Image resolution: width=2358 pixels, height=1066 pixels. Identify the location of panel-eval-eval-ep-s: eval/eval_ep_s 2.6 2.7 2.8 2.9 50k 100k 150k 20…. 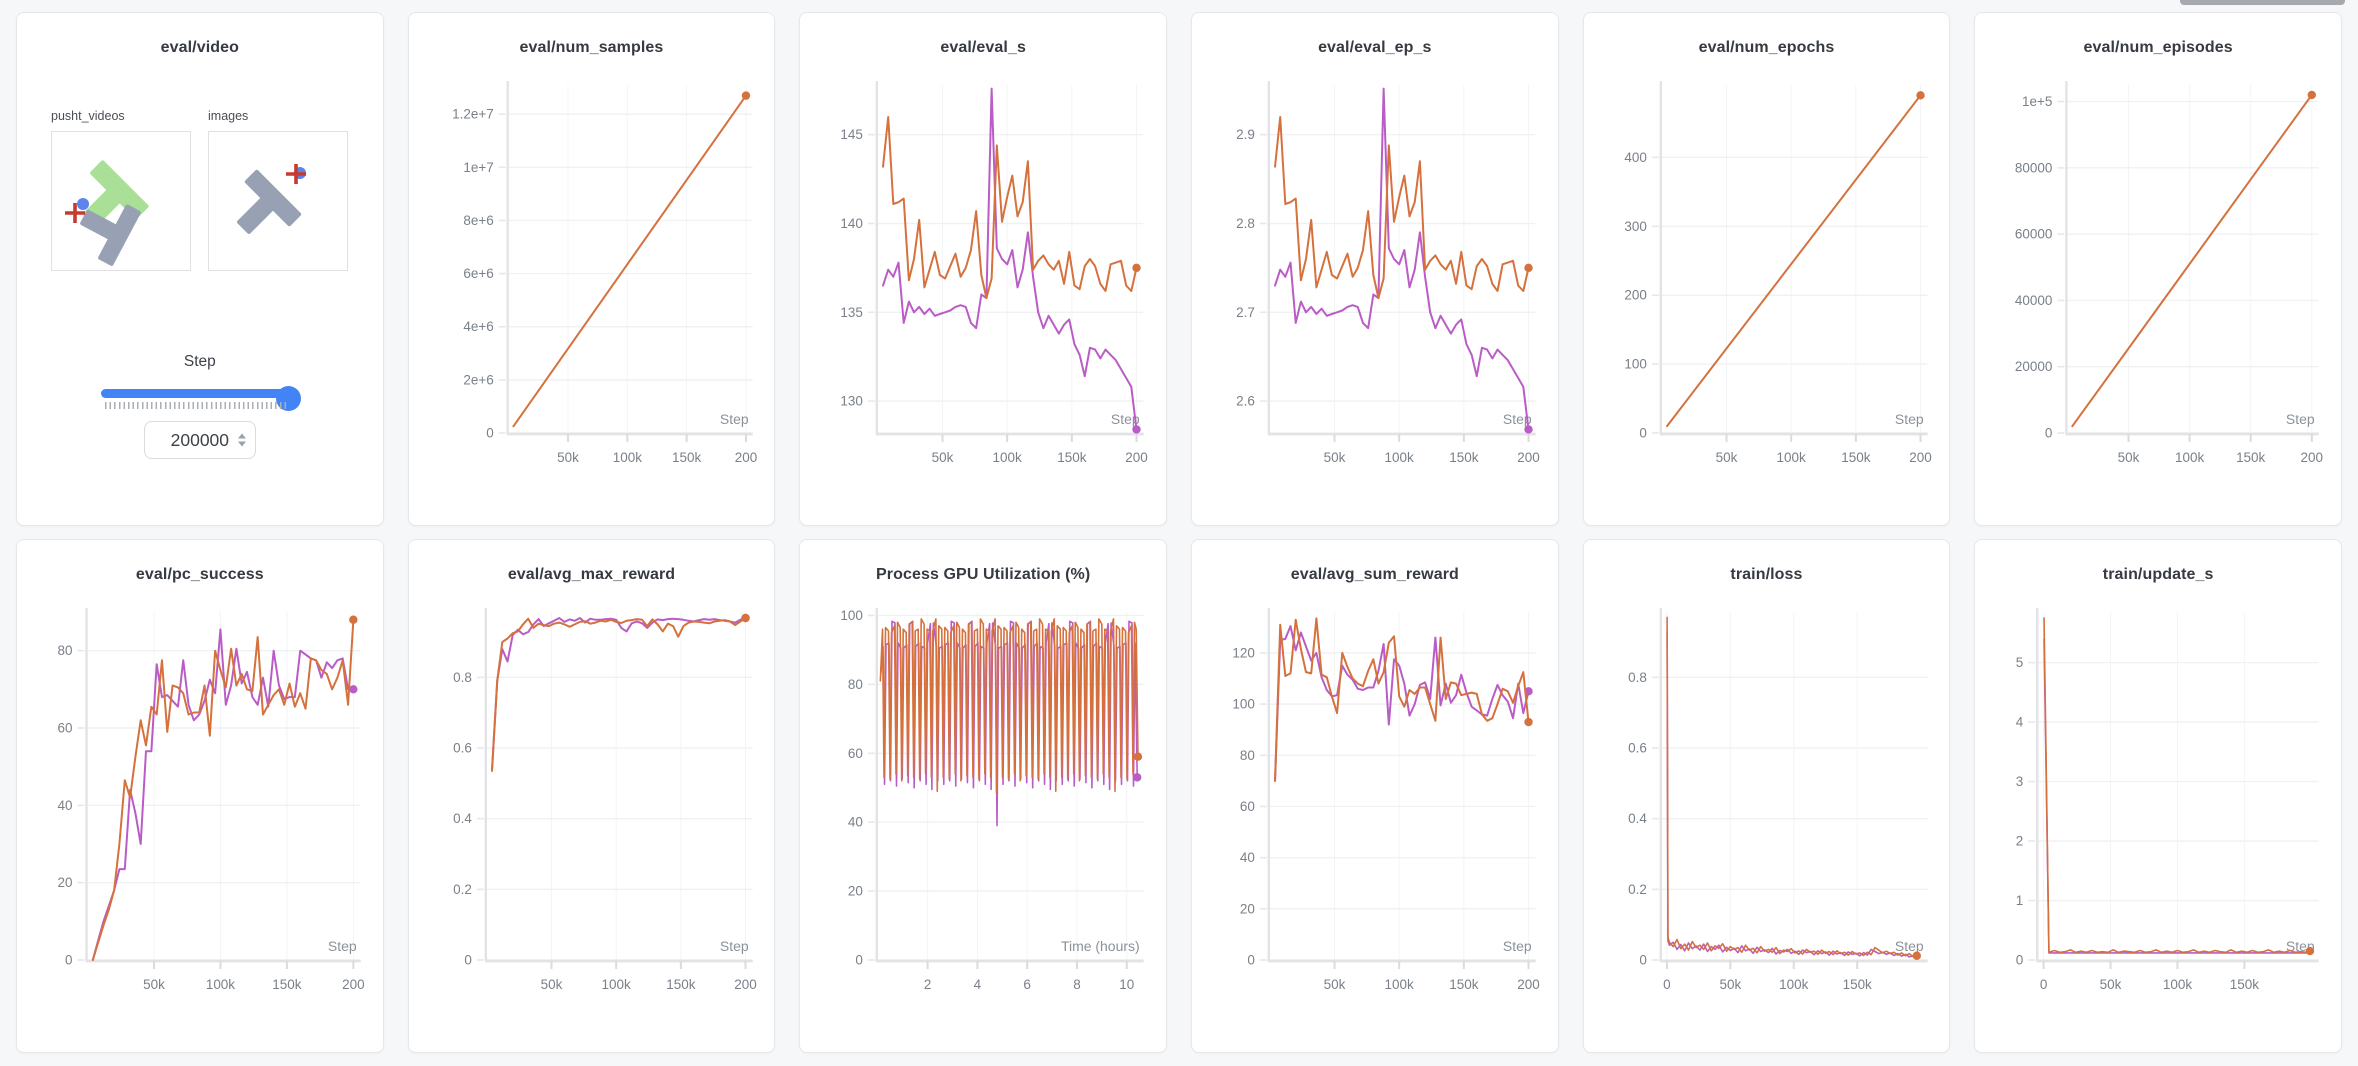
(1374, 269).